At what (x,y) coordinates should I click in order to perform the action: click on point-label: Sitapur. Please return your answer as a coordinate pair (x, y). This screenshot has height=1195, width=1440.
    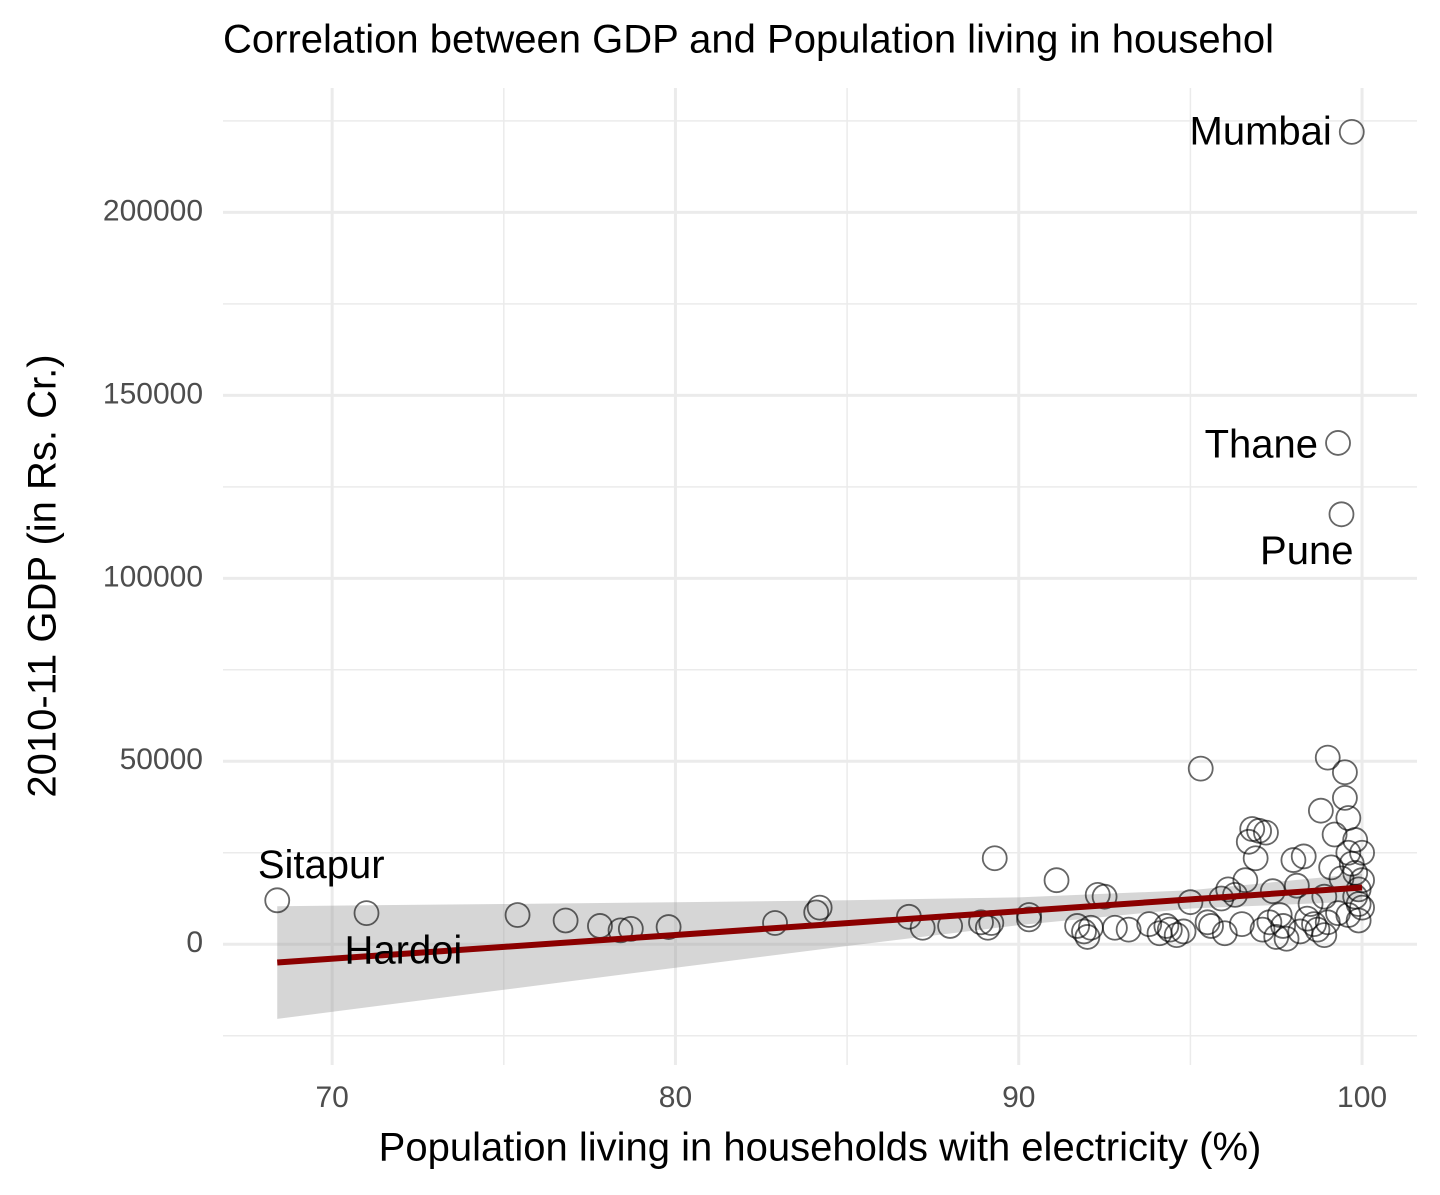
    Looking at the image, I should click on (321, 865).